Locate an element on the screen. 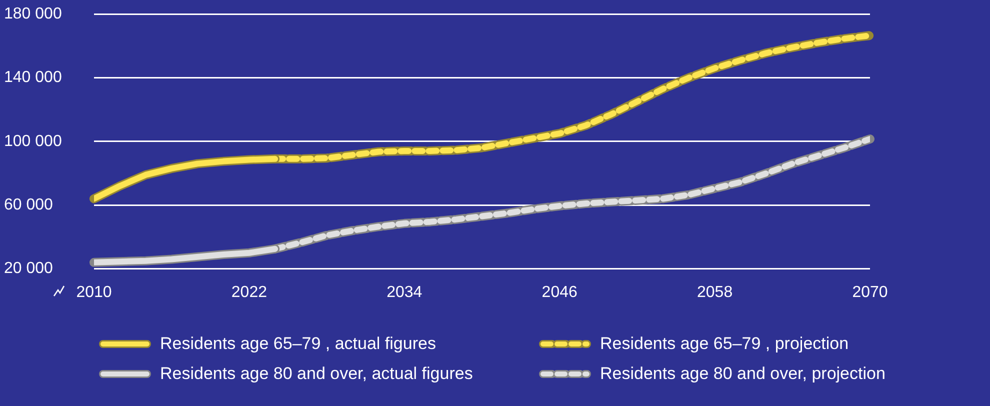 This screenshot has height=406, width=990. y-tick-label: 140 000 is located at coordinates (33, 77).